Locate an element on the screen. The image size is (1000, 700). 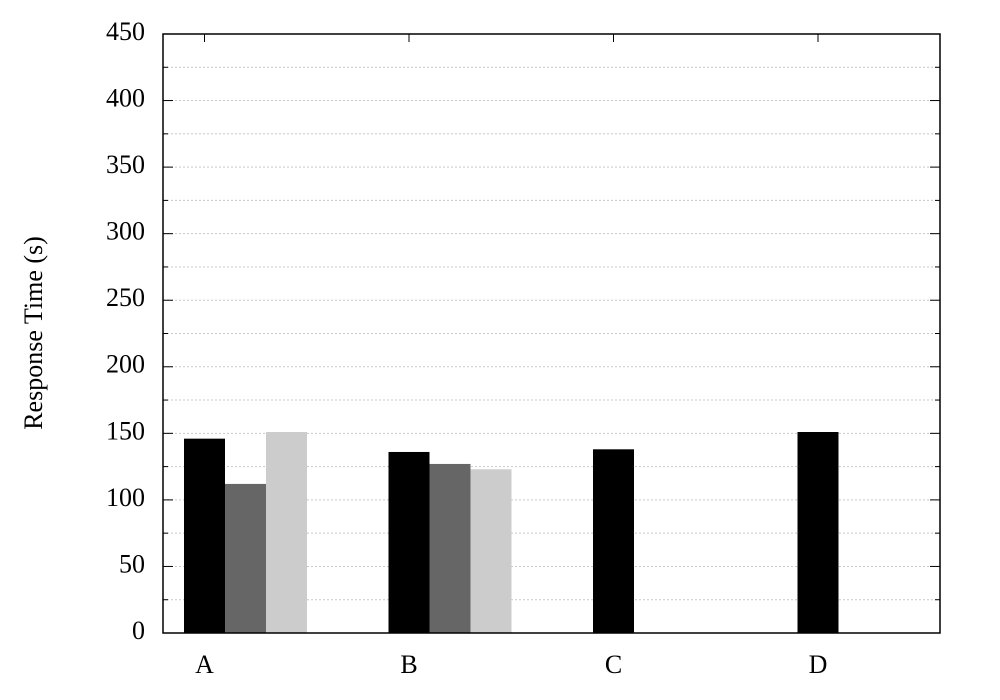
y-tick-label: 350 is located at coordinates (125, 164).